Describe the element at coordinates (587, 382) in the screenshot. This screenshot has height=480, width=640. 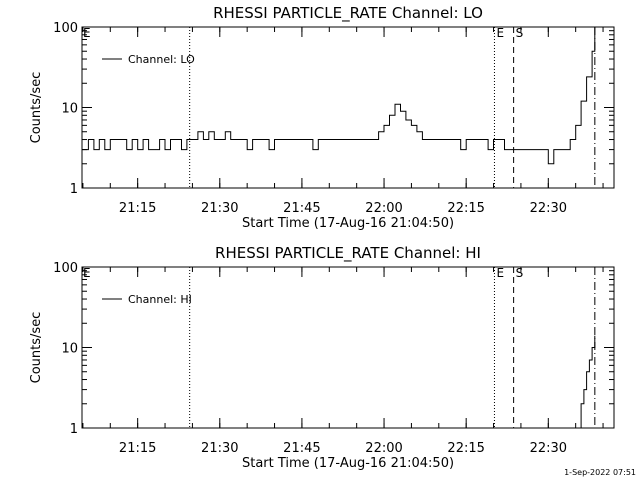
I see `series-line` at that location.